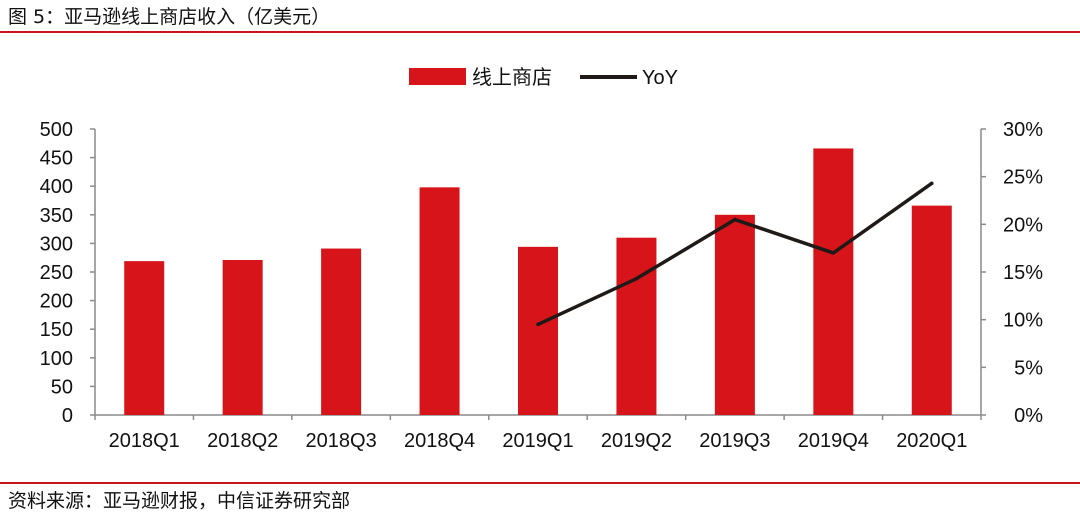 The width and height of the screenshot is (1080, 519). What do you see at coordinates (179, 501) in the screenshot?
I see `source-note: 资料来源：亚马逊财报，中信证券研究部` at bounding box center [179, 501].